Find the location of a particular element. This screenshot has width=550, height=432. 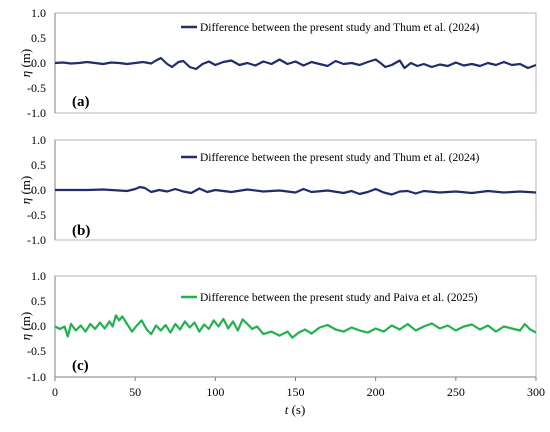

panel-b-ylabel: η (m) is located at coordinates (25, 190).